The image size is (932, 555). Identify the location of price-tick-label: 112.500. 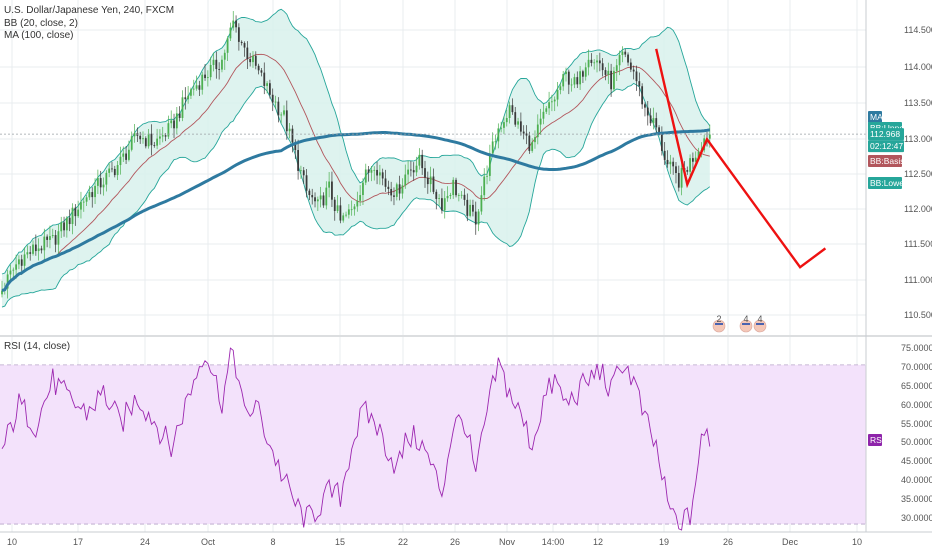
(918, 174).